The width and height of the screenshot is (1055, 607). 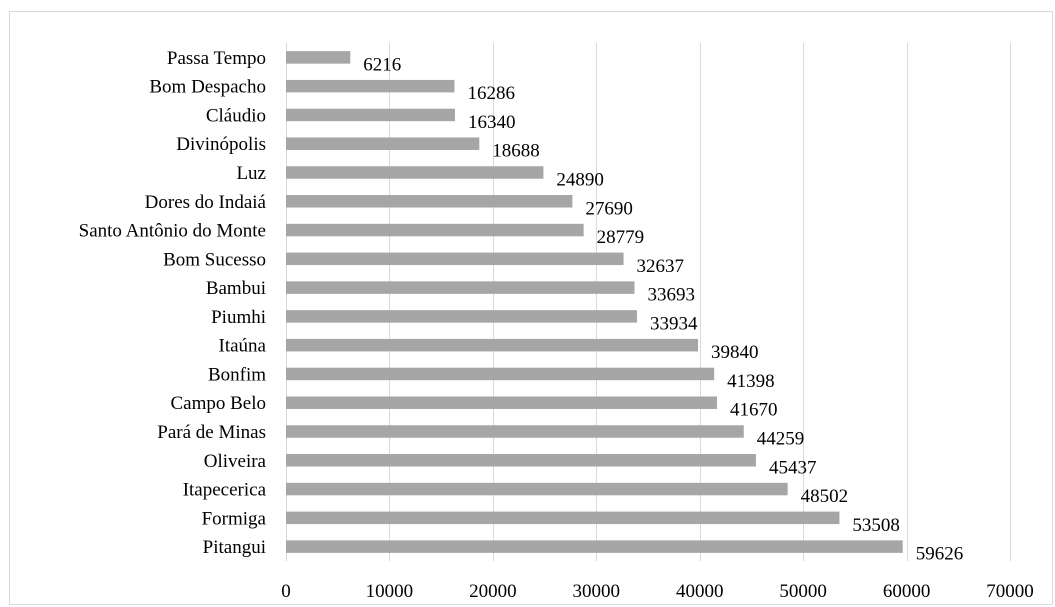 I want to click on category-label: Luz, so click(x=251, y=173).